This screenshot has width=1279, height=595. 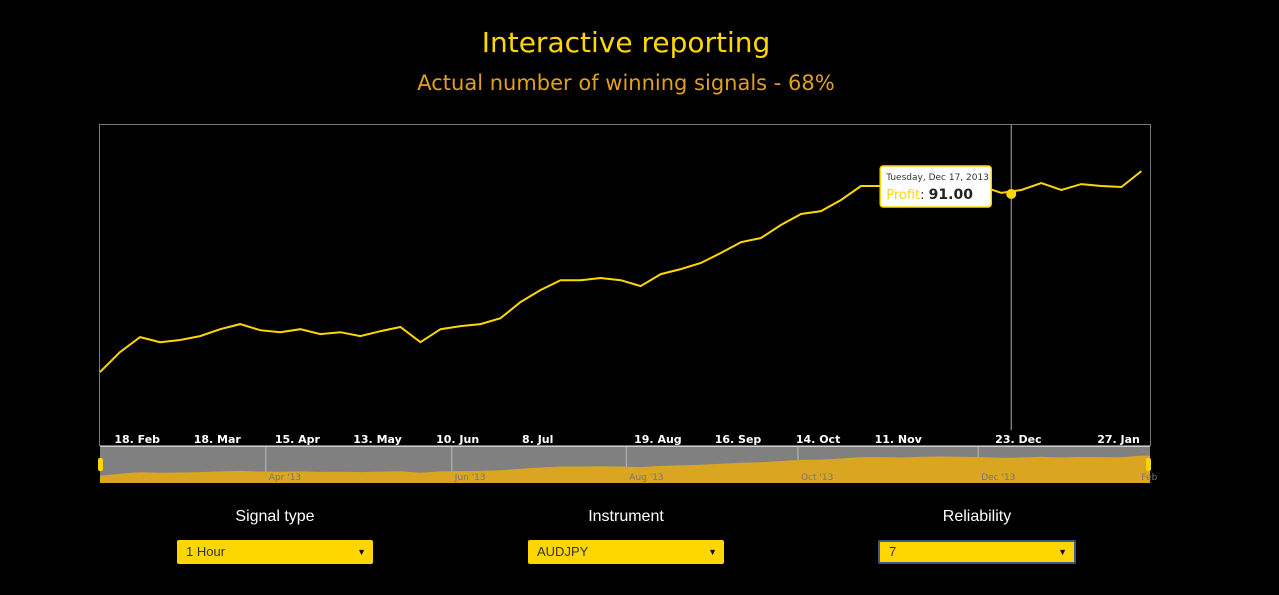 I want to click on tooltip-label: Profit, so click(x=903, y=195).